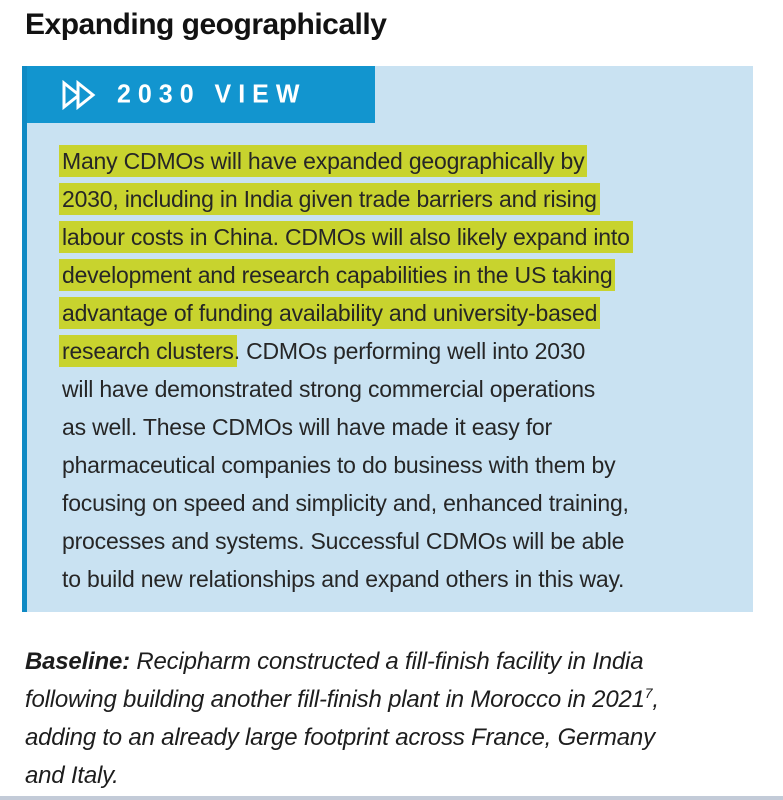 The image size is (783, 800). What do you see at coordinates (212, 94) in the screenshot?
I see `view-header-label: 2030 VIEW` at bounding box center [212, 94].